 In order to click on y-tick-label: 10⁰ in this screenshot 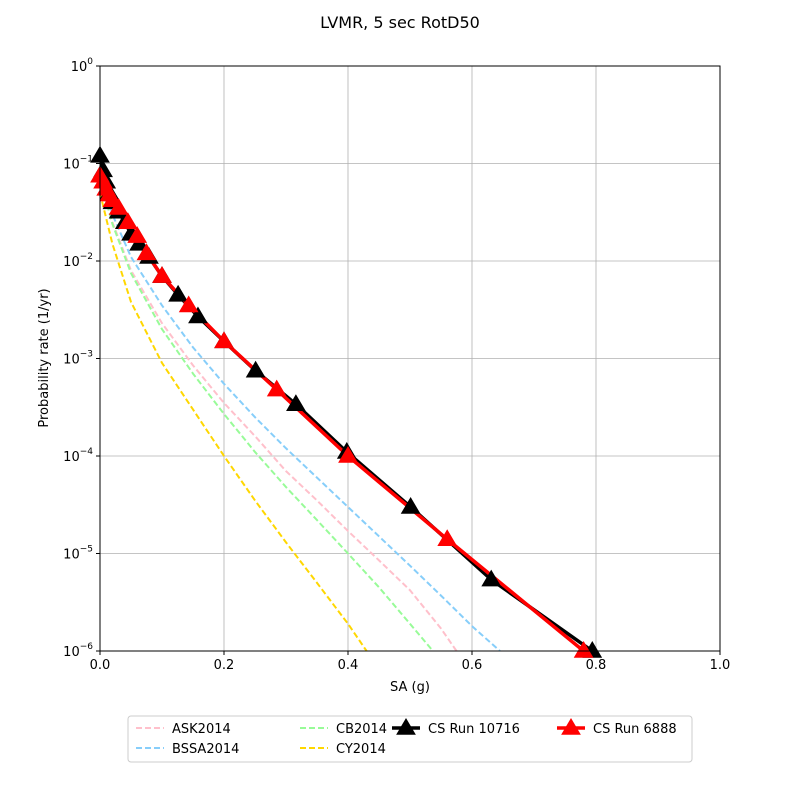, I will do `click(82, 66)`.